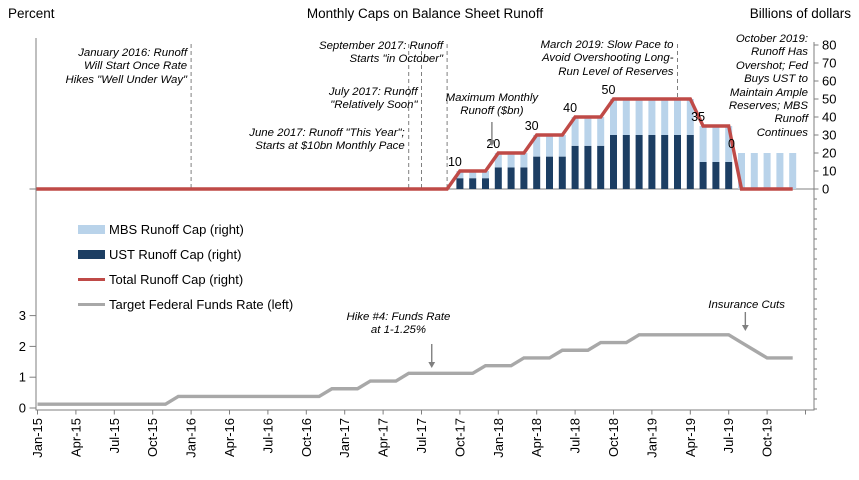 The width and height of the screenshot is (859, 480). Describe the element at coordinates (829, 99) in the screenshot. I see `right-axis-tick-label: 50` at that location.